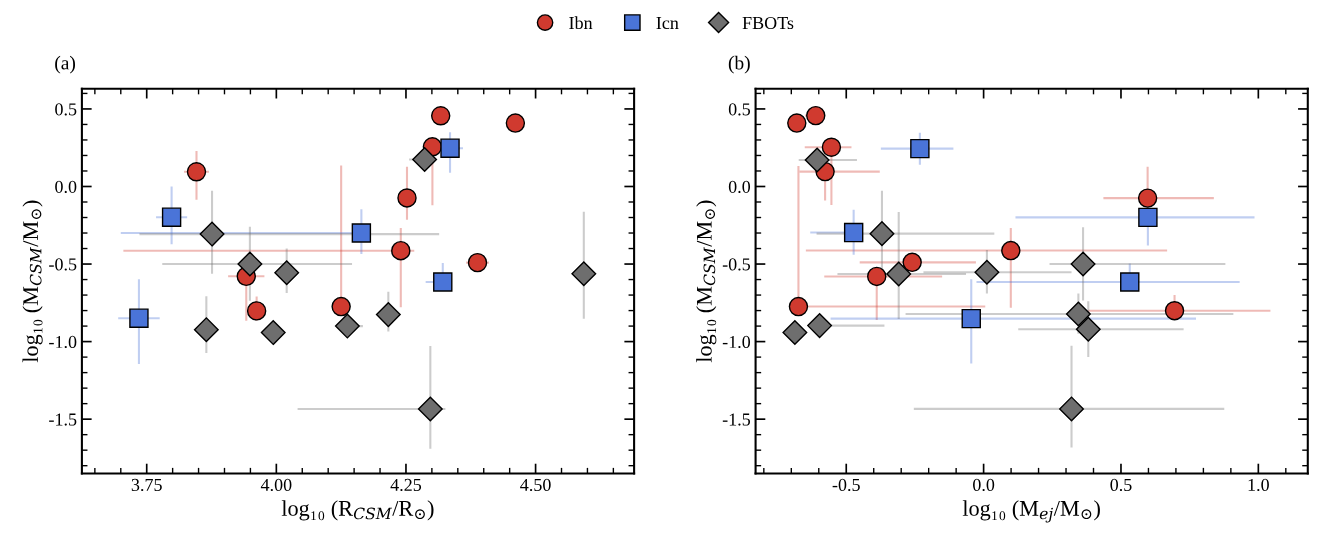 This screenshot has width=1321, height=538. I want to click on x-tick-label: 0.0, so click(984, 485).